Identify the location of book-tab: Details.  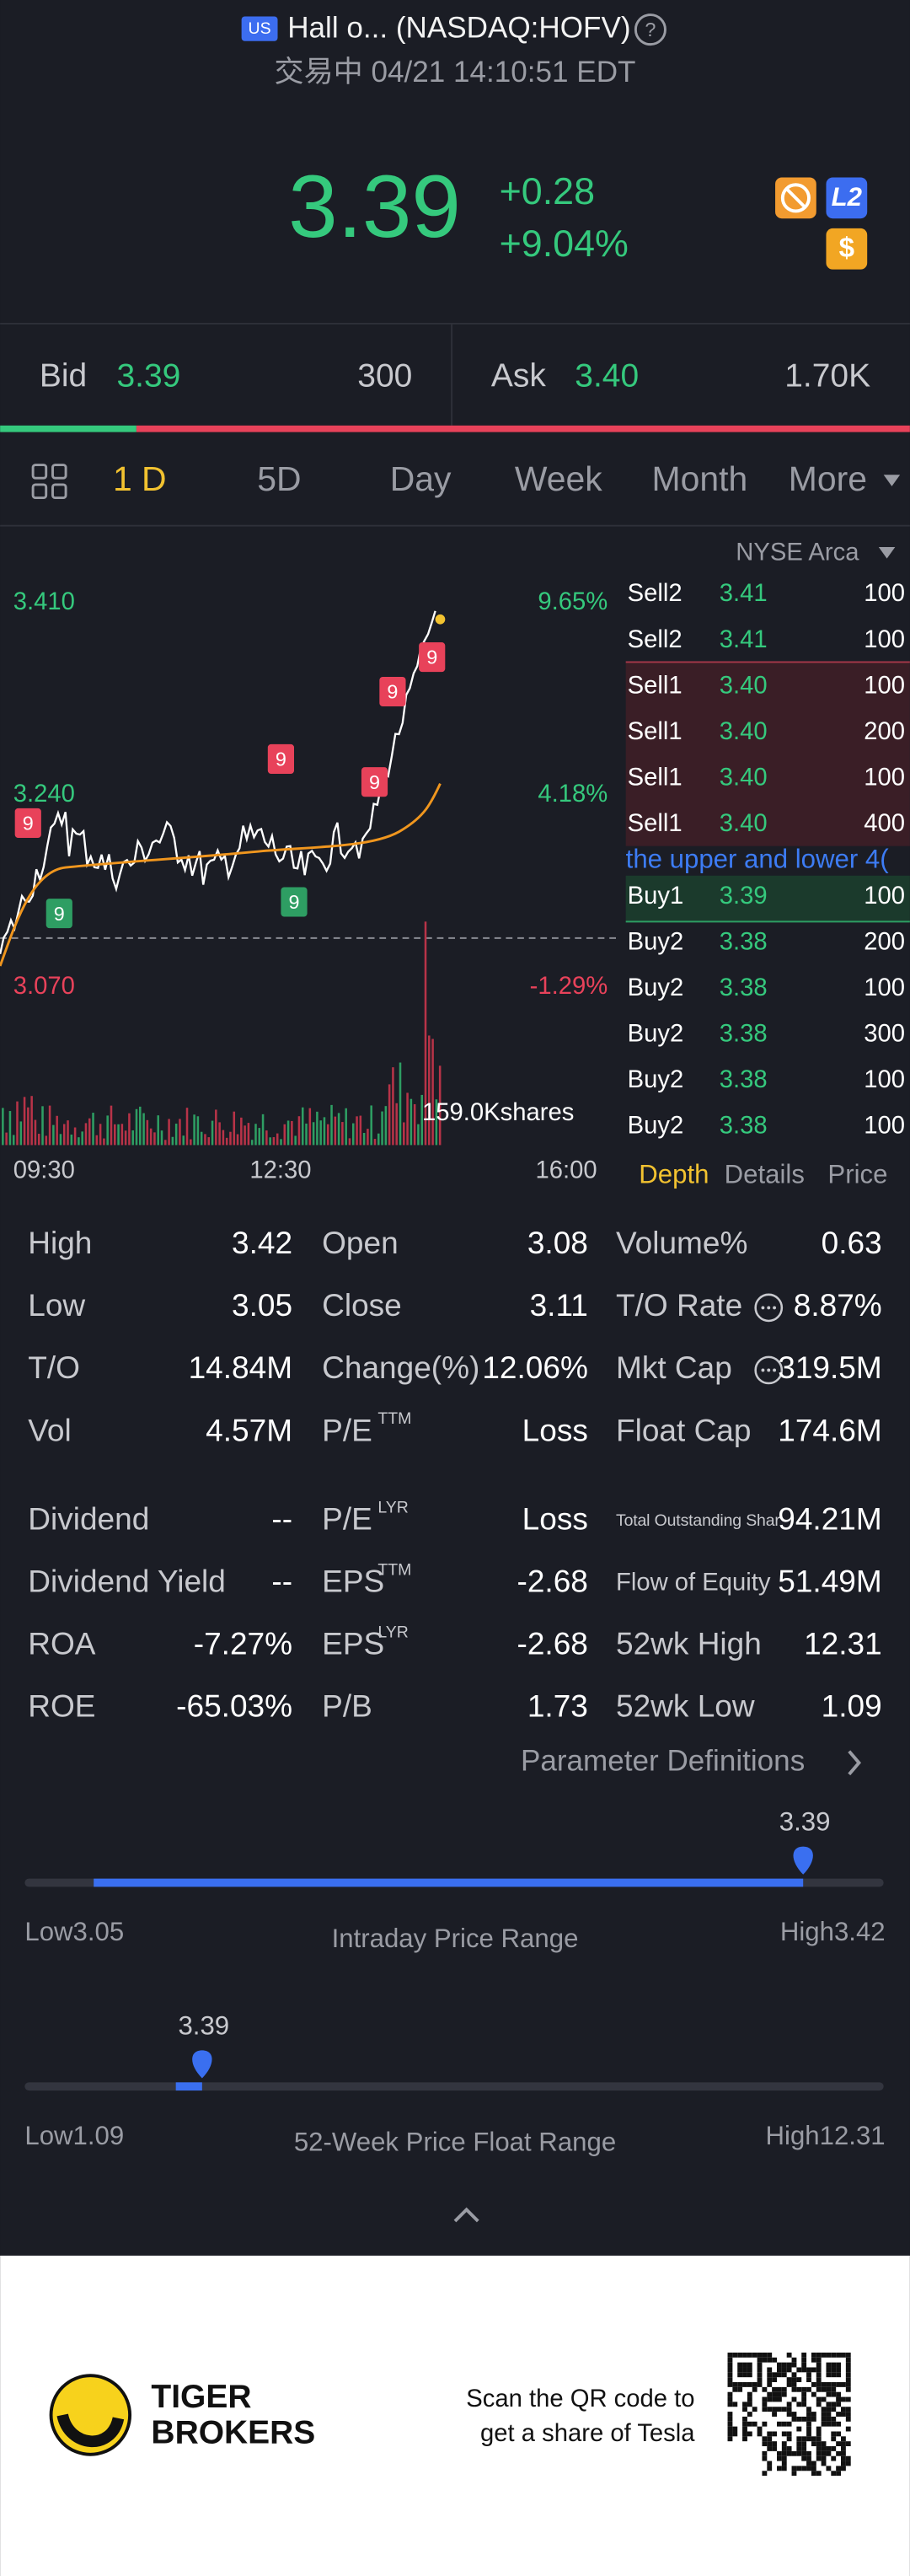
(765, 1174).